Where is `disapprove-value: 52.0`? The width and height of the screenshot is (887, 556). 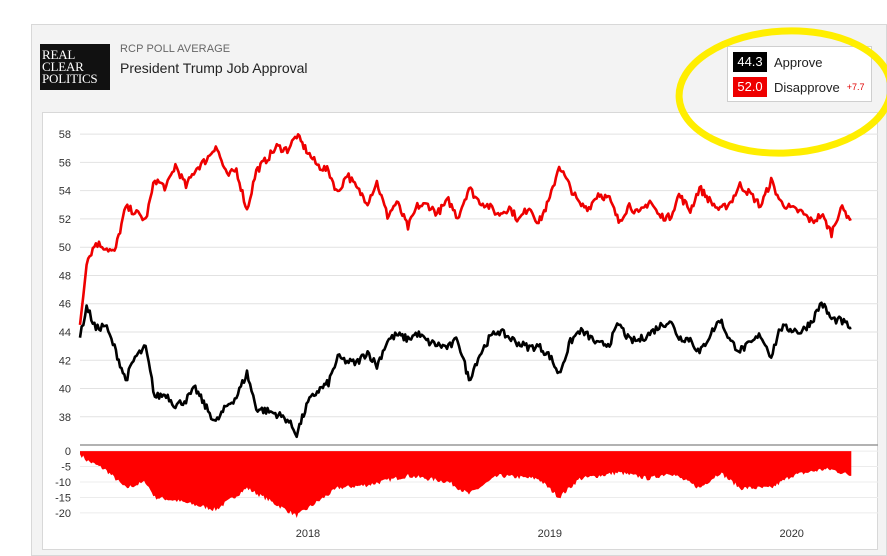 disapprove-value: 52.0 is located at coordinates (750, 87).